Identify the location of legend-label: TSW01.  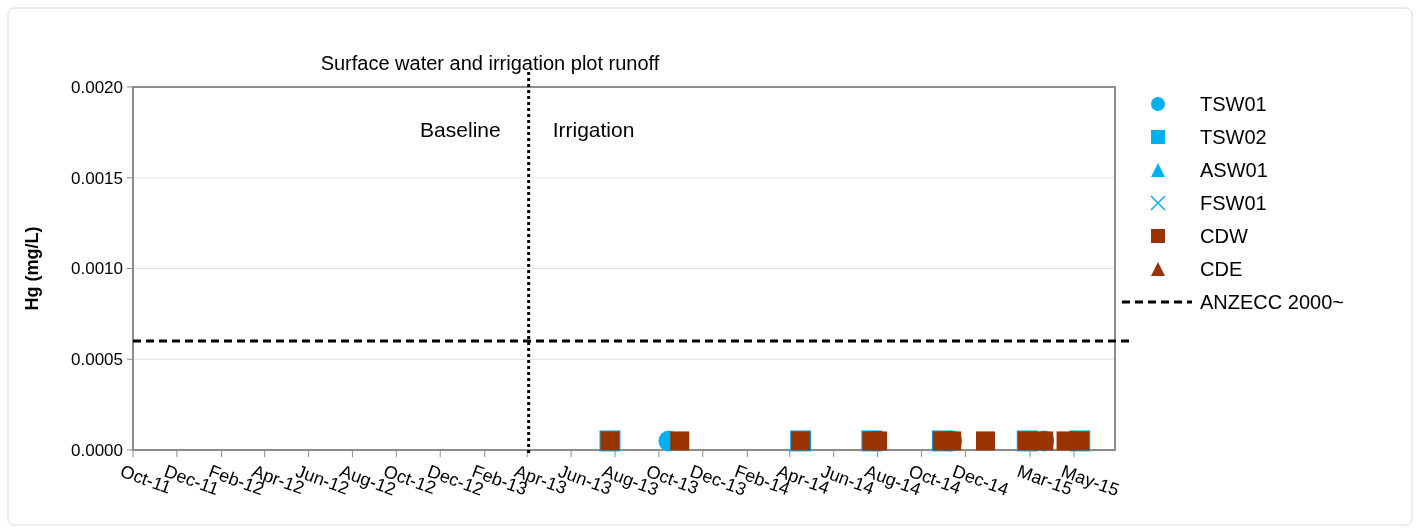
(1233, 104).